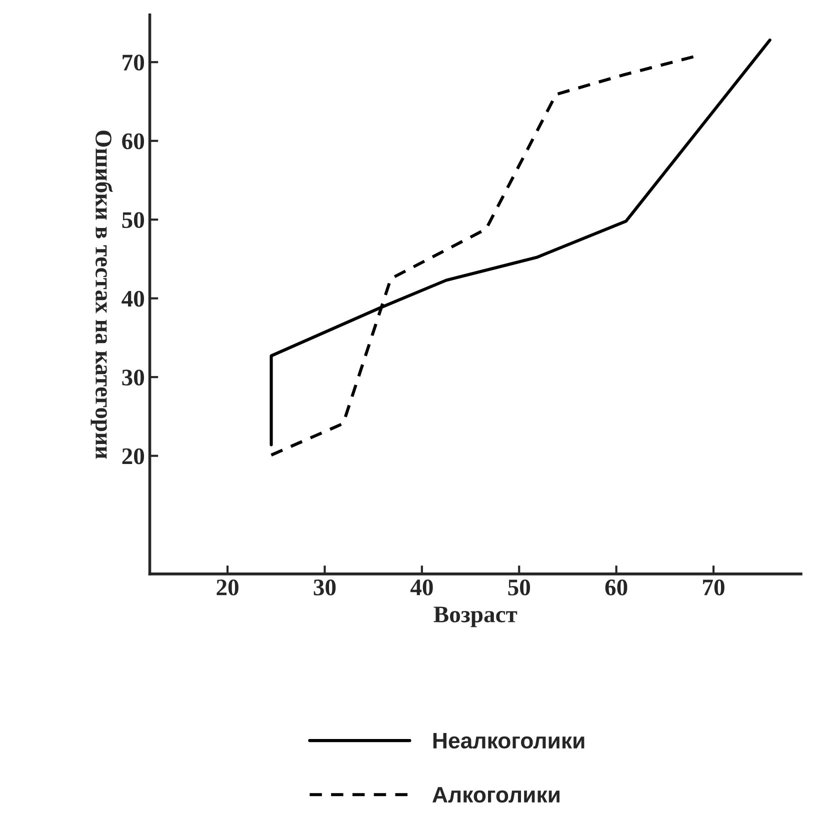 This screenshot has width=814, height=827. Describe the element at coordinates (133, 378) in the screenshot. I see `y-tick-label: 30` at that location.